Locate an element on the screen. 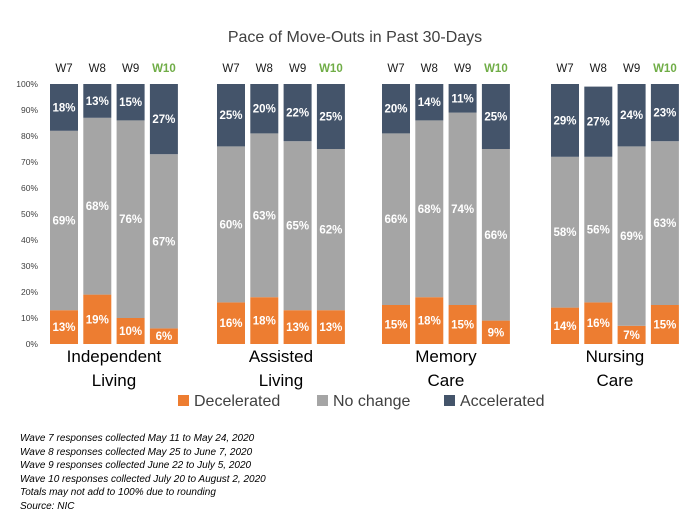 This screenshot has width=694, height=522. data-label: 19% is located at coordinates (97, 320).